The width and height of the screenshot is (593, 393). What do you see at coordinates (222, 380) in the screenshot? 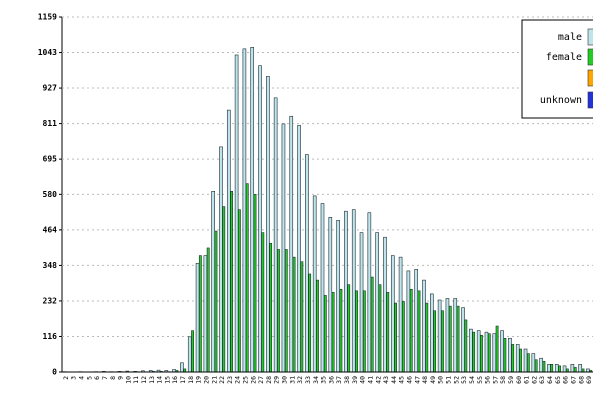
I see `x-tick-label: 22` at bounding box center [222, 380].